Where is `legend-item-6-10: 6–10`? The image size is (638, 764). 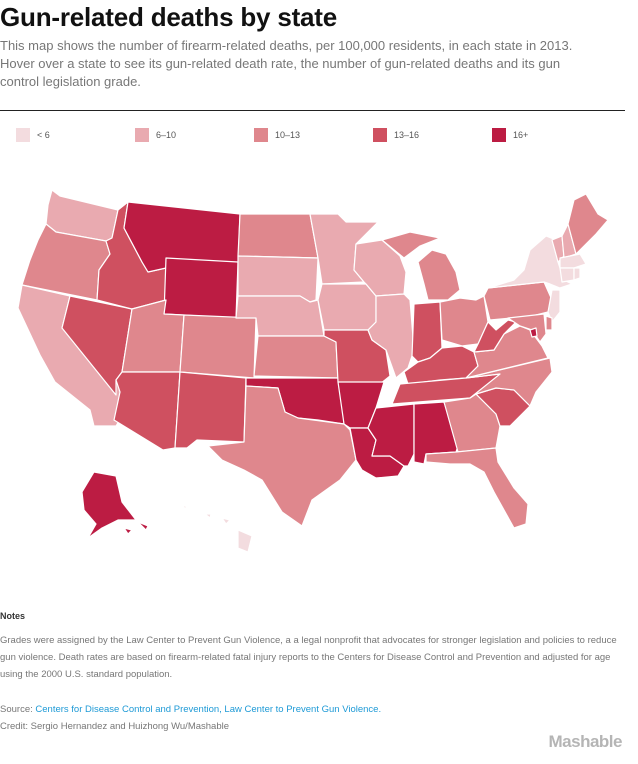
legend-item-6-10: 6–10 is located at coordinates (155, 135).